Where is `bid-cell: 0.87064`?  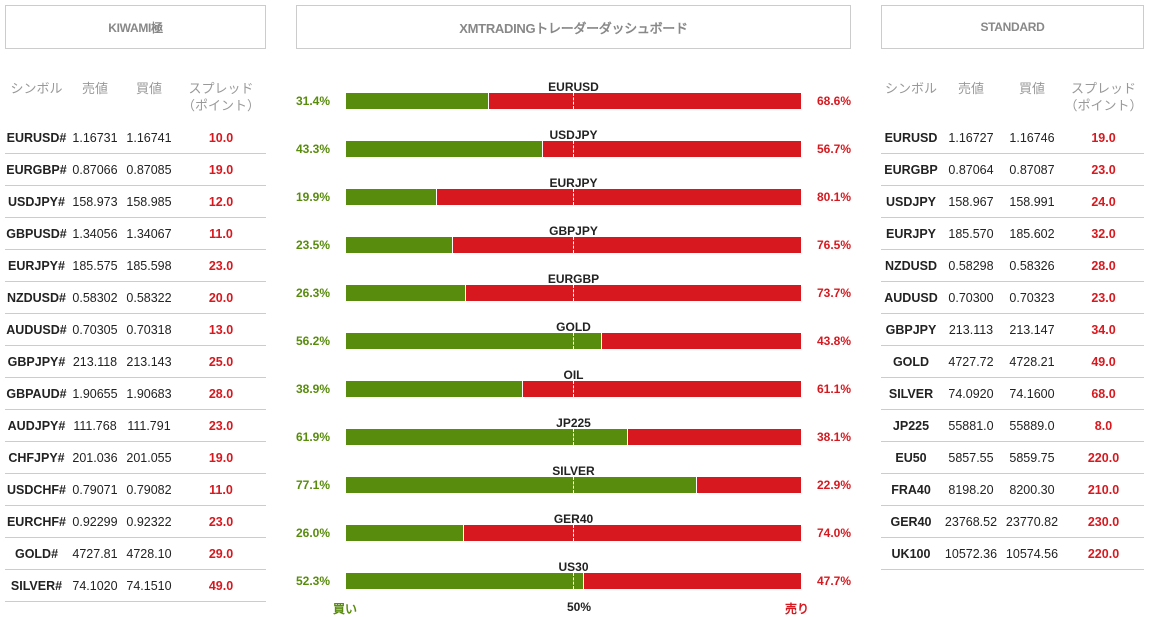
bid-cell: 0.87064 is located at coordinates (971, 169).